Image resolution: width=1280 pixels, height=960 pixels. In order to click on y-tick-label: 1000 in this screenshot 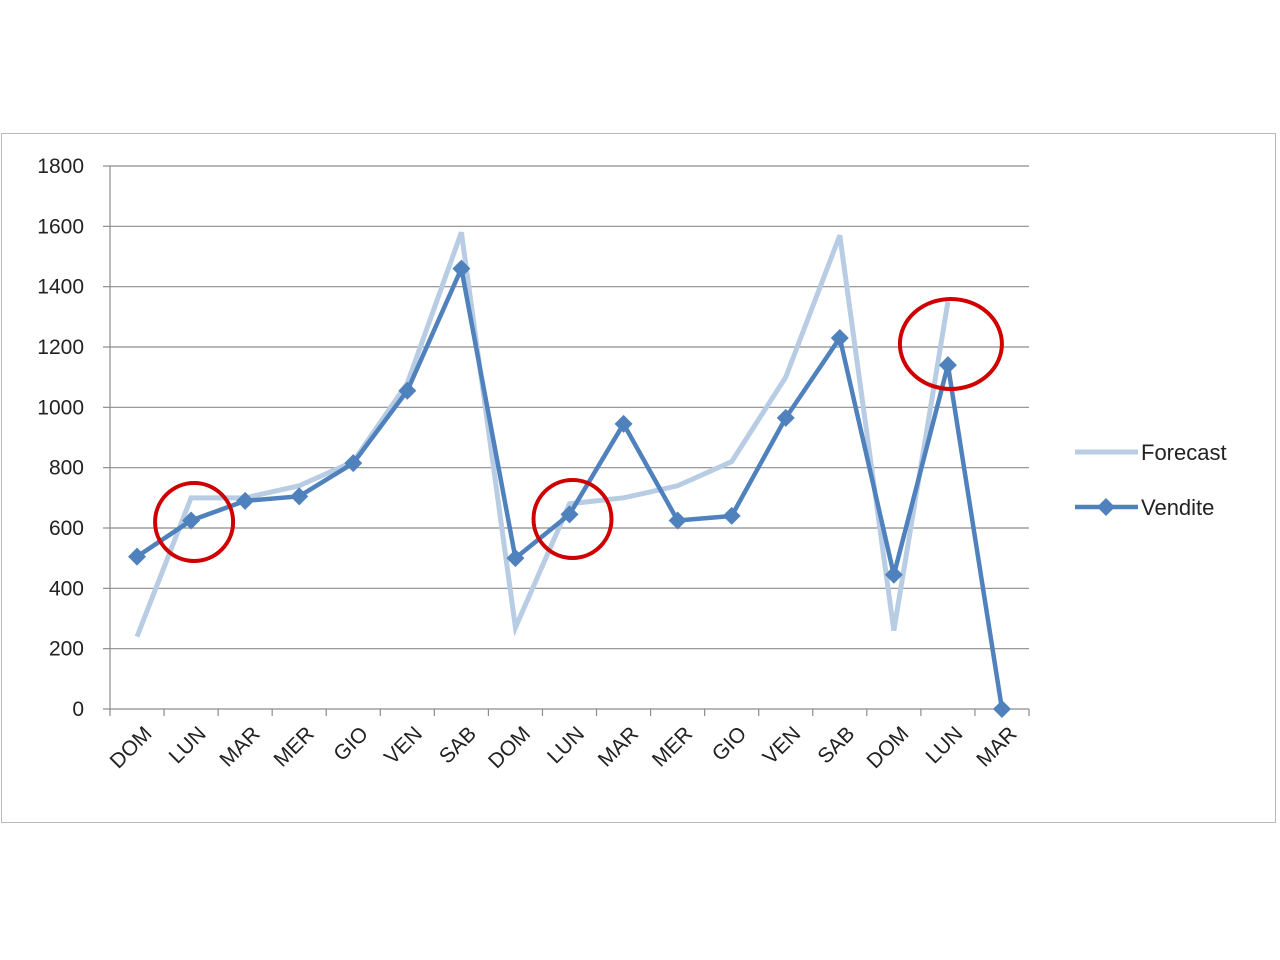, I will do `click(60, 407)`.